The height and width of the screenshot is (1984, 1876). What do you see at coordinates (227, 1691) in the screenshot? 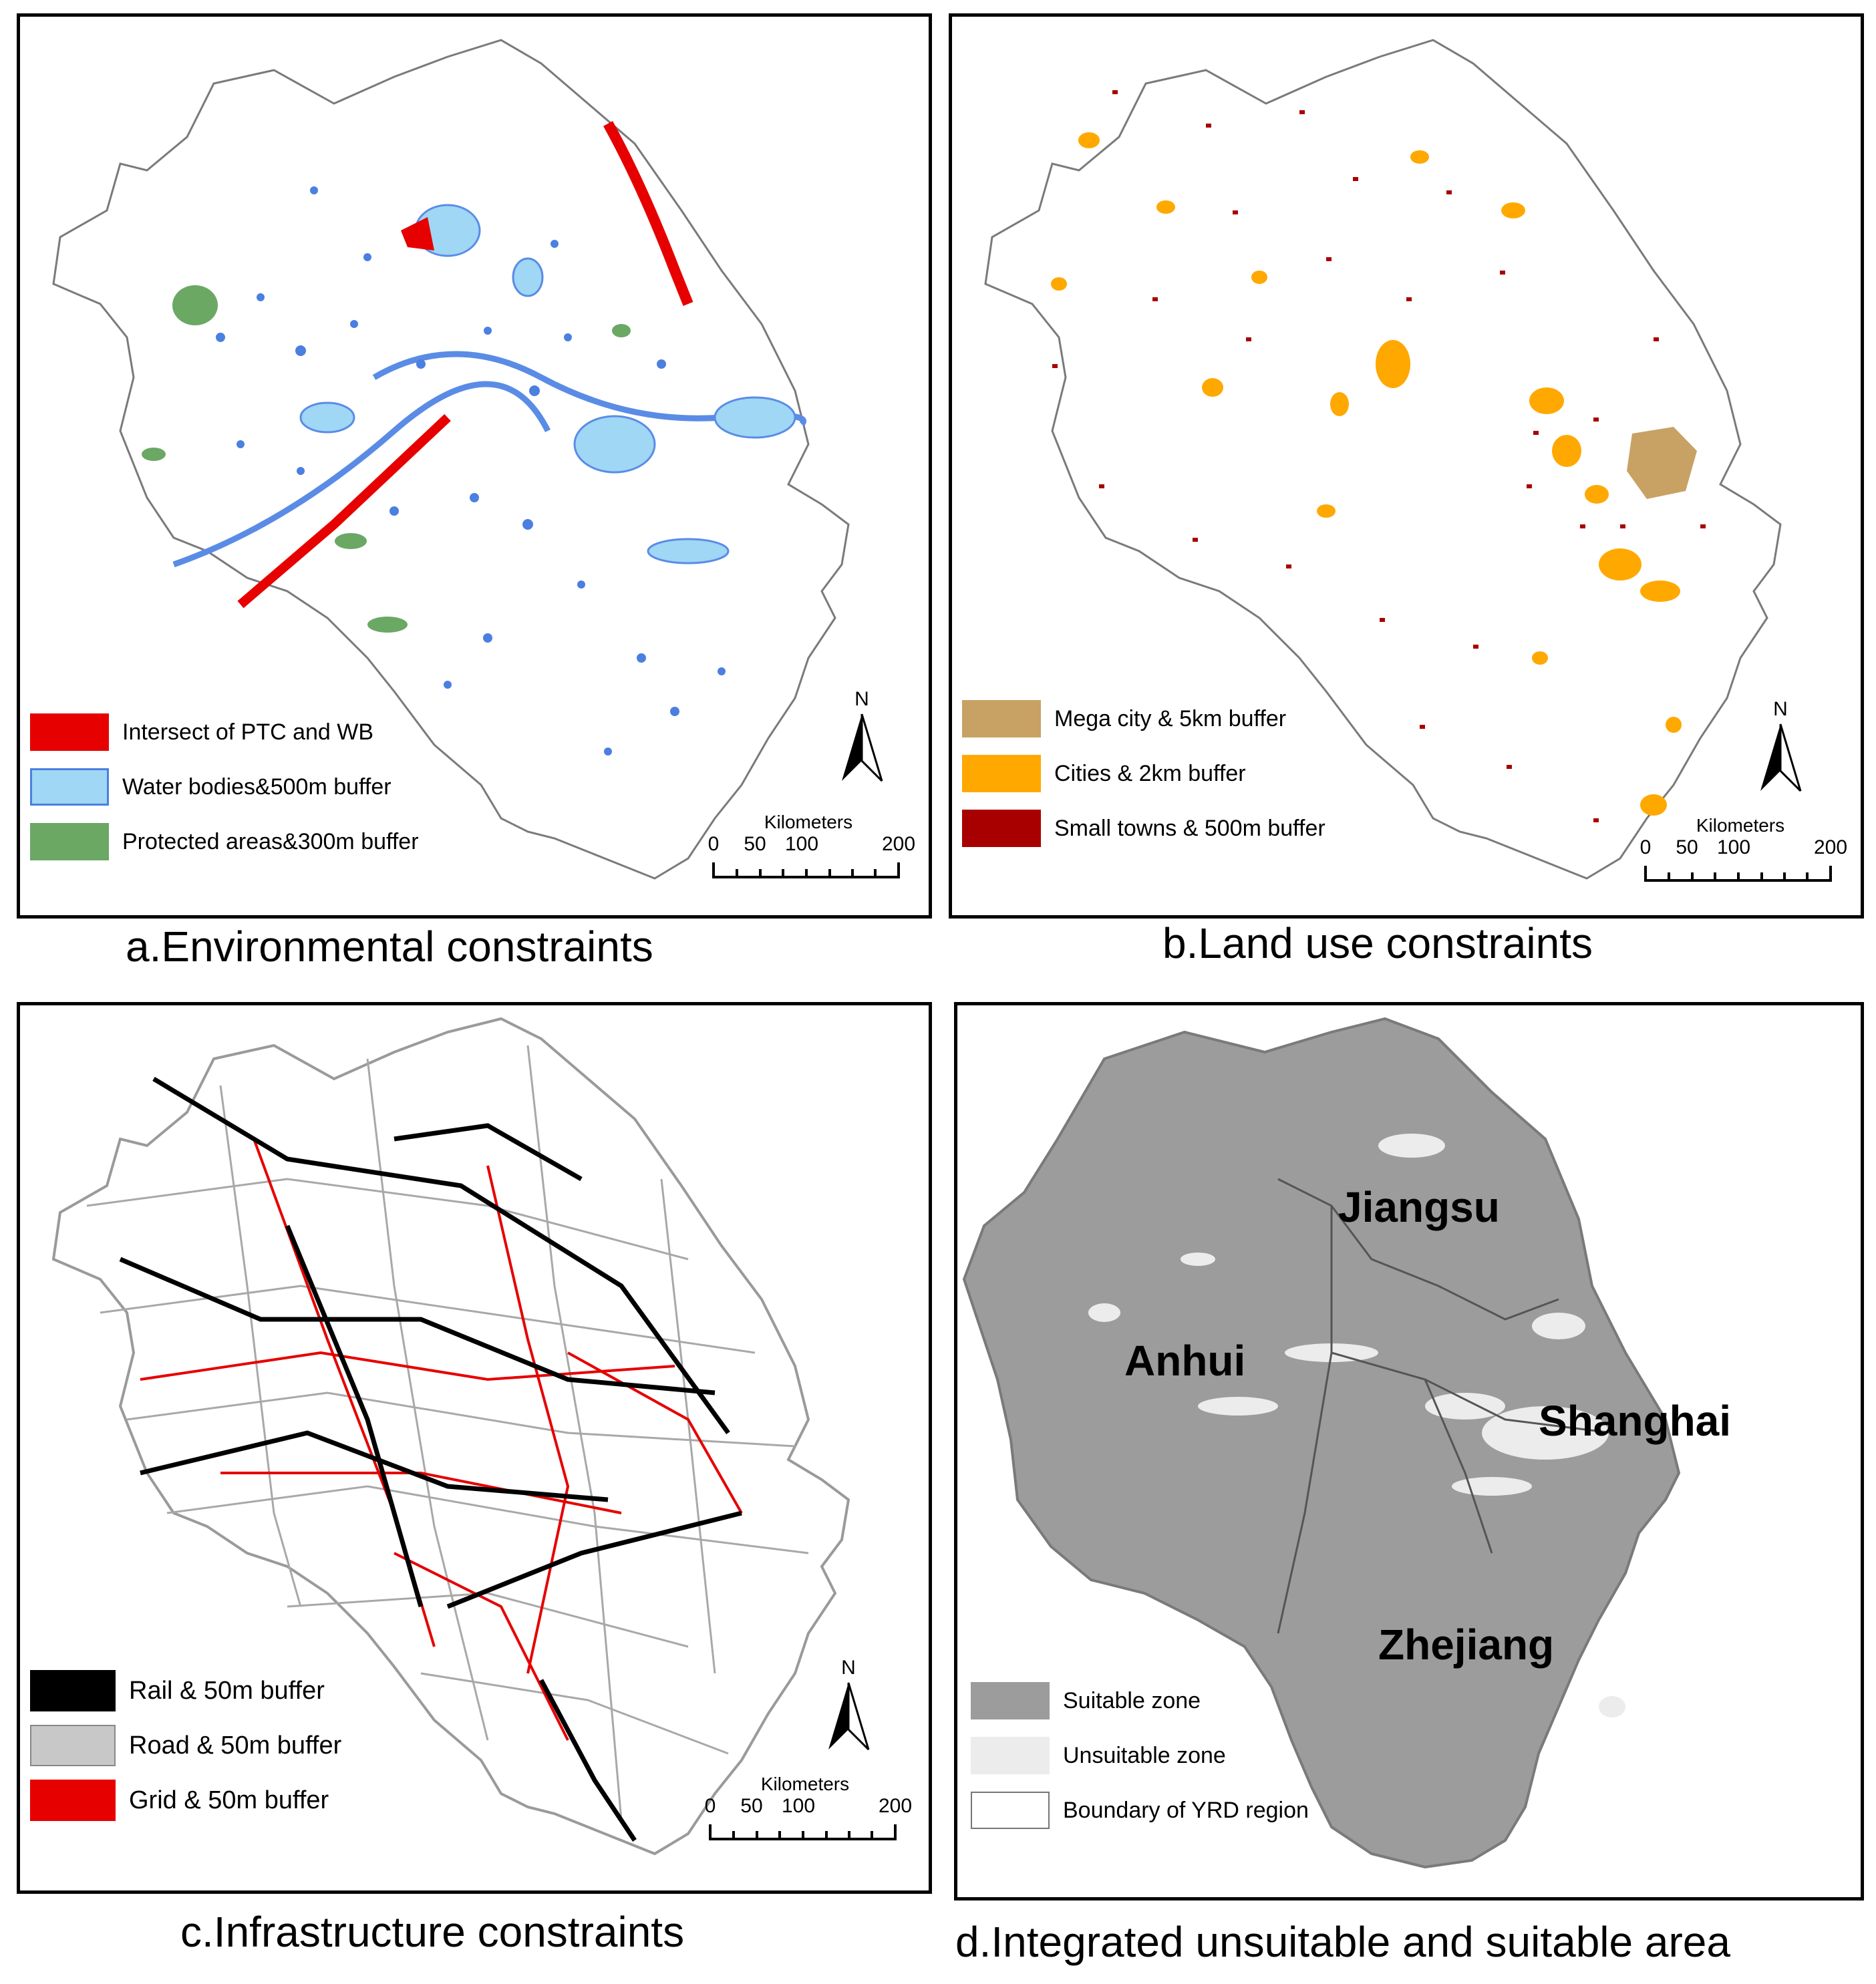
I see `legend-label: Rail & 50m buffer` at bounding box center [227, 1691].